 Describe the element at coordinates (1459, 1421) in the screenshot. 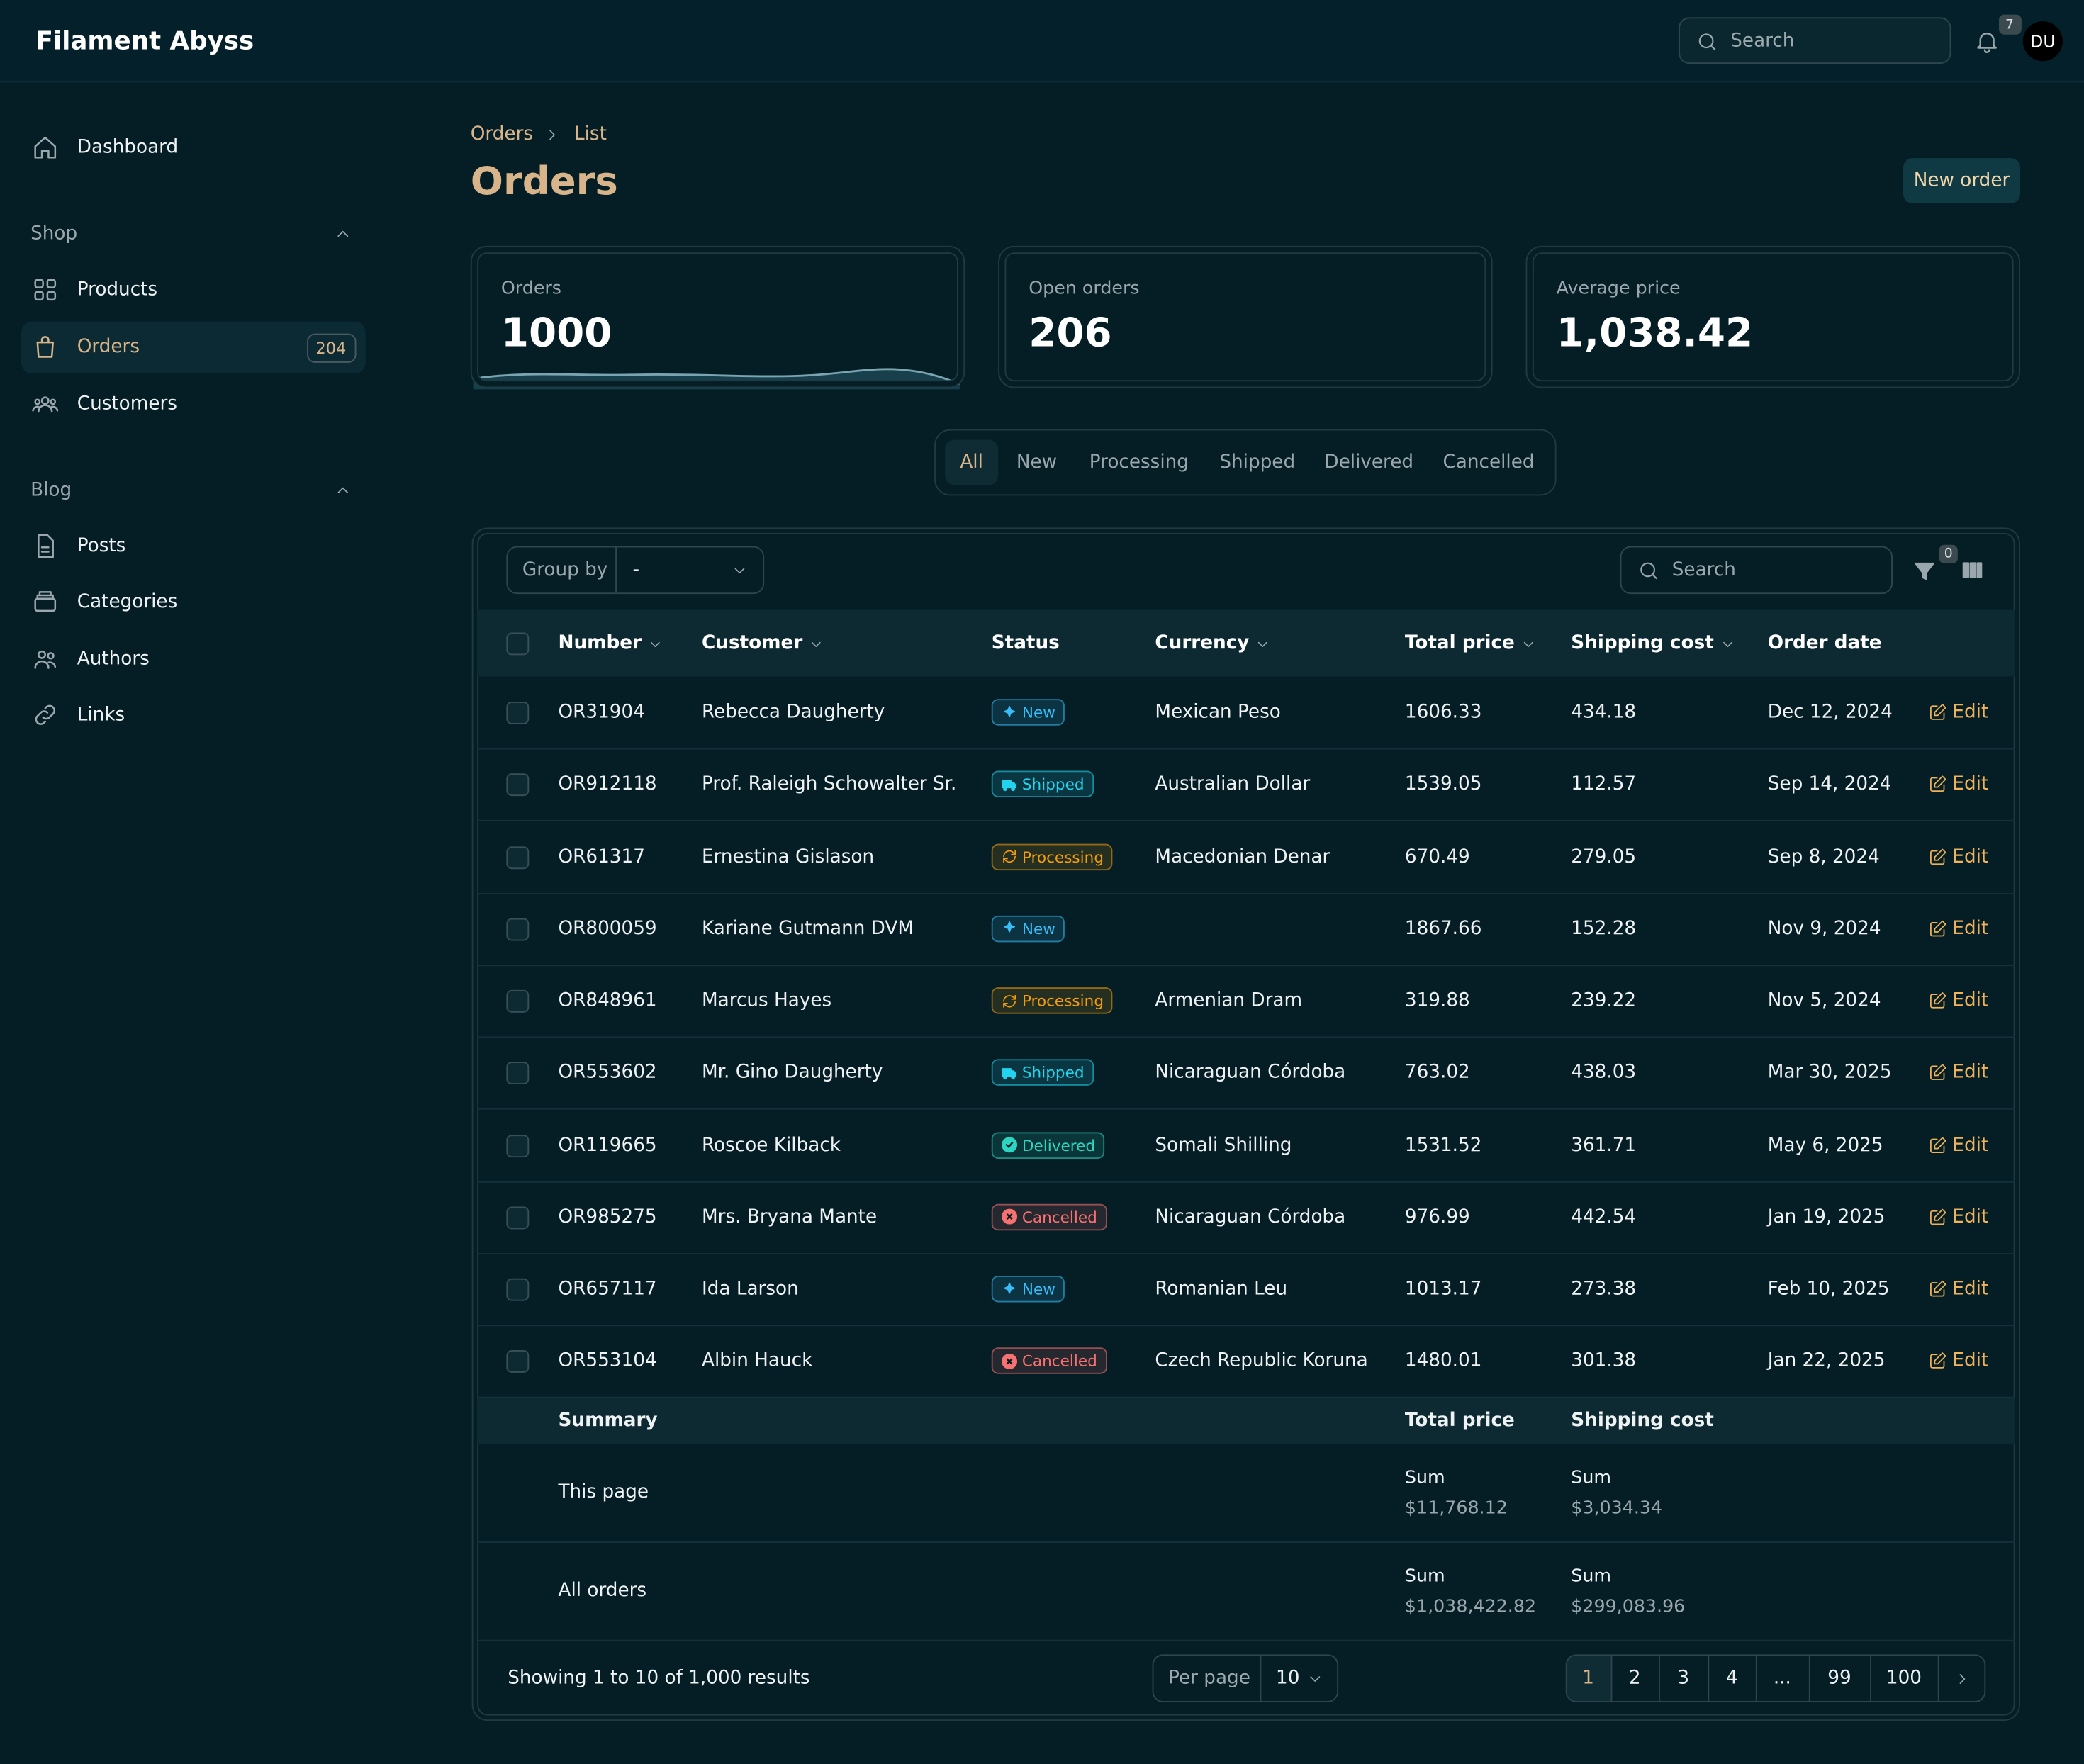

I see `summary-column: Total price` at that location.